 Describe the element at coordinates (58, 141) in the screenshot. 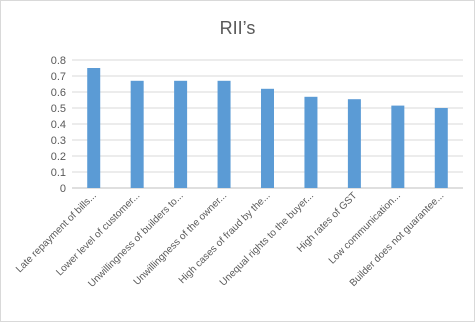

I see `y-tick-label: 0.3` at that location.